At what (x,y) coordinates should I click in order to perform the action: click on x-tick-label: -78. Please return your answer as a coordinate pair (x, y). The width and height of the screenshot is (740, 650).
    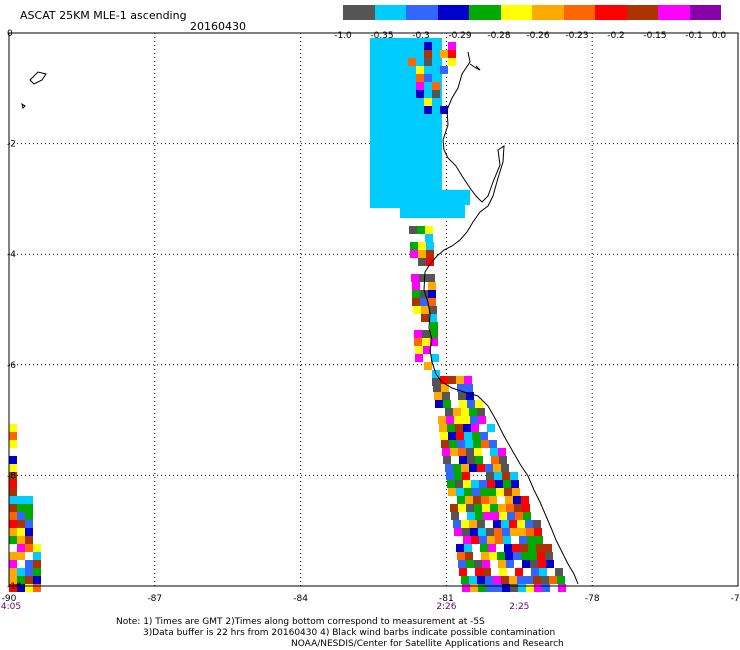
    Looking at the image, I should click on (592, 599).